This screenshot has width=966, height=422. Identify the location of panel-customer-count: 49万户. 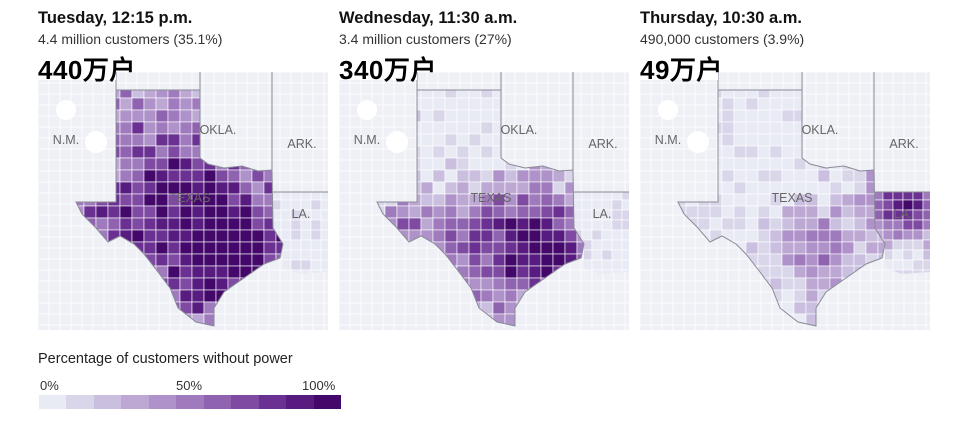
(681, 70).